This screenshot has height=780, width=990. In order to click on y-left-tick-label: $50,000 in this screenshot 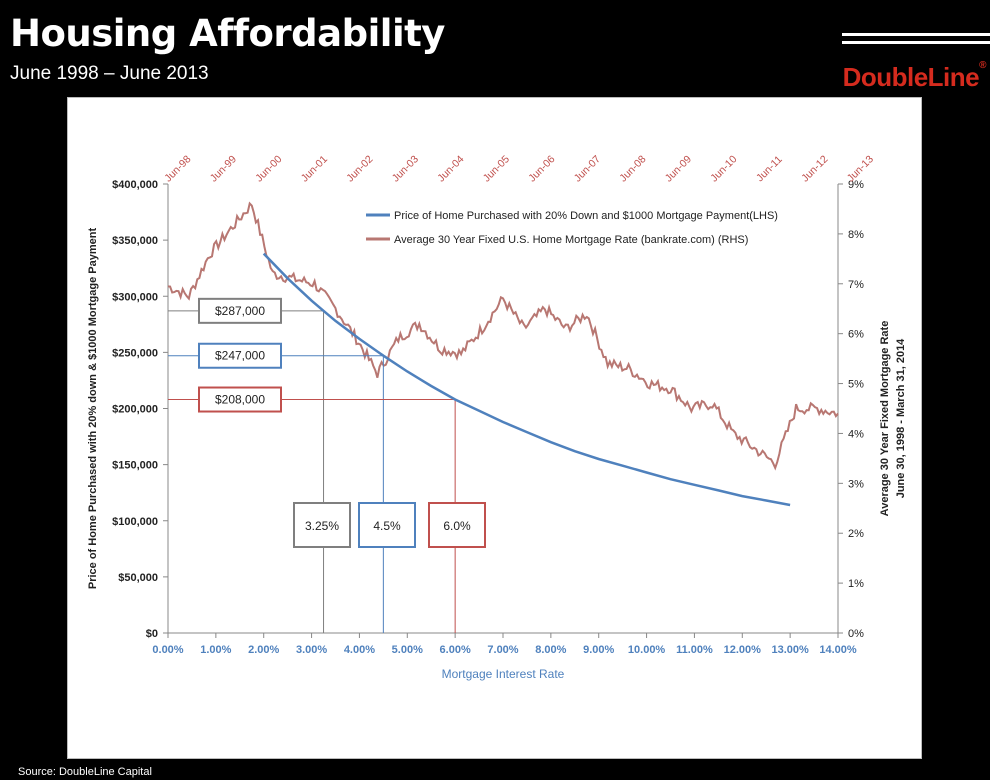, I will do `click(138, 578)`.